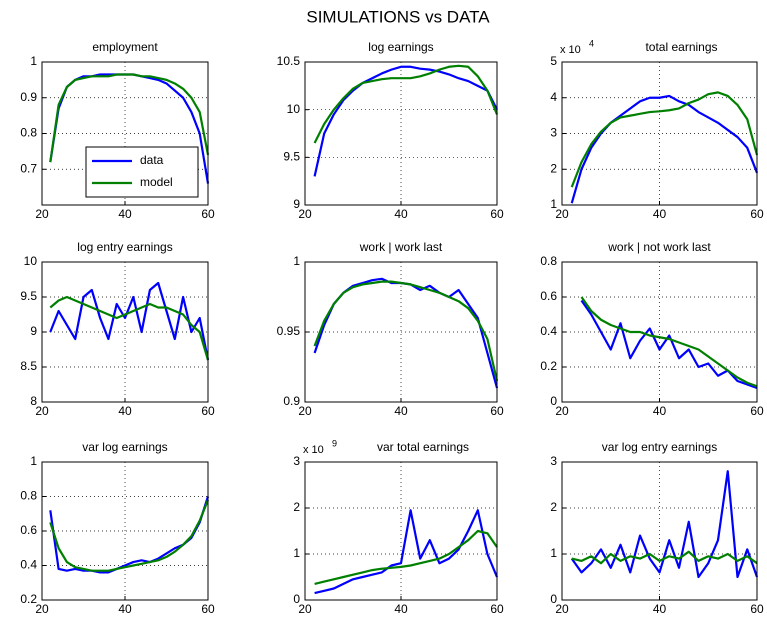 This screenshot has height=625, width=767. Describe the element at coordinates (296, 204) in the screenshot. I see `y-tick-label: 9` at that location.